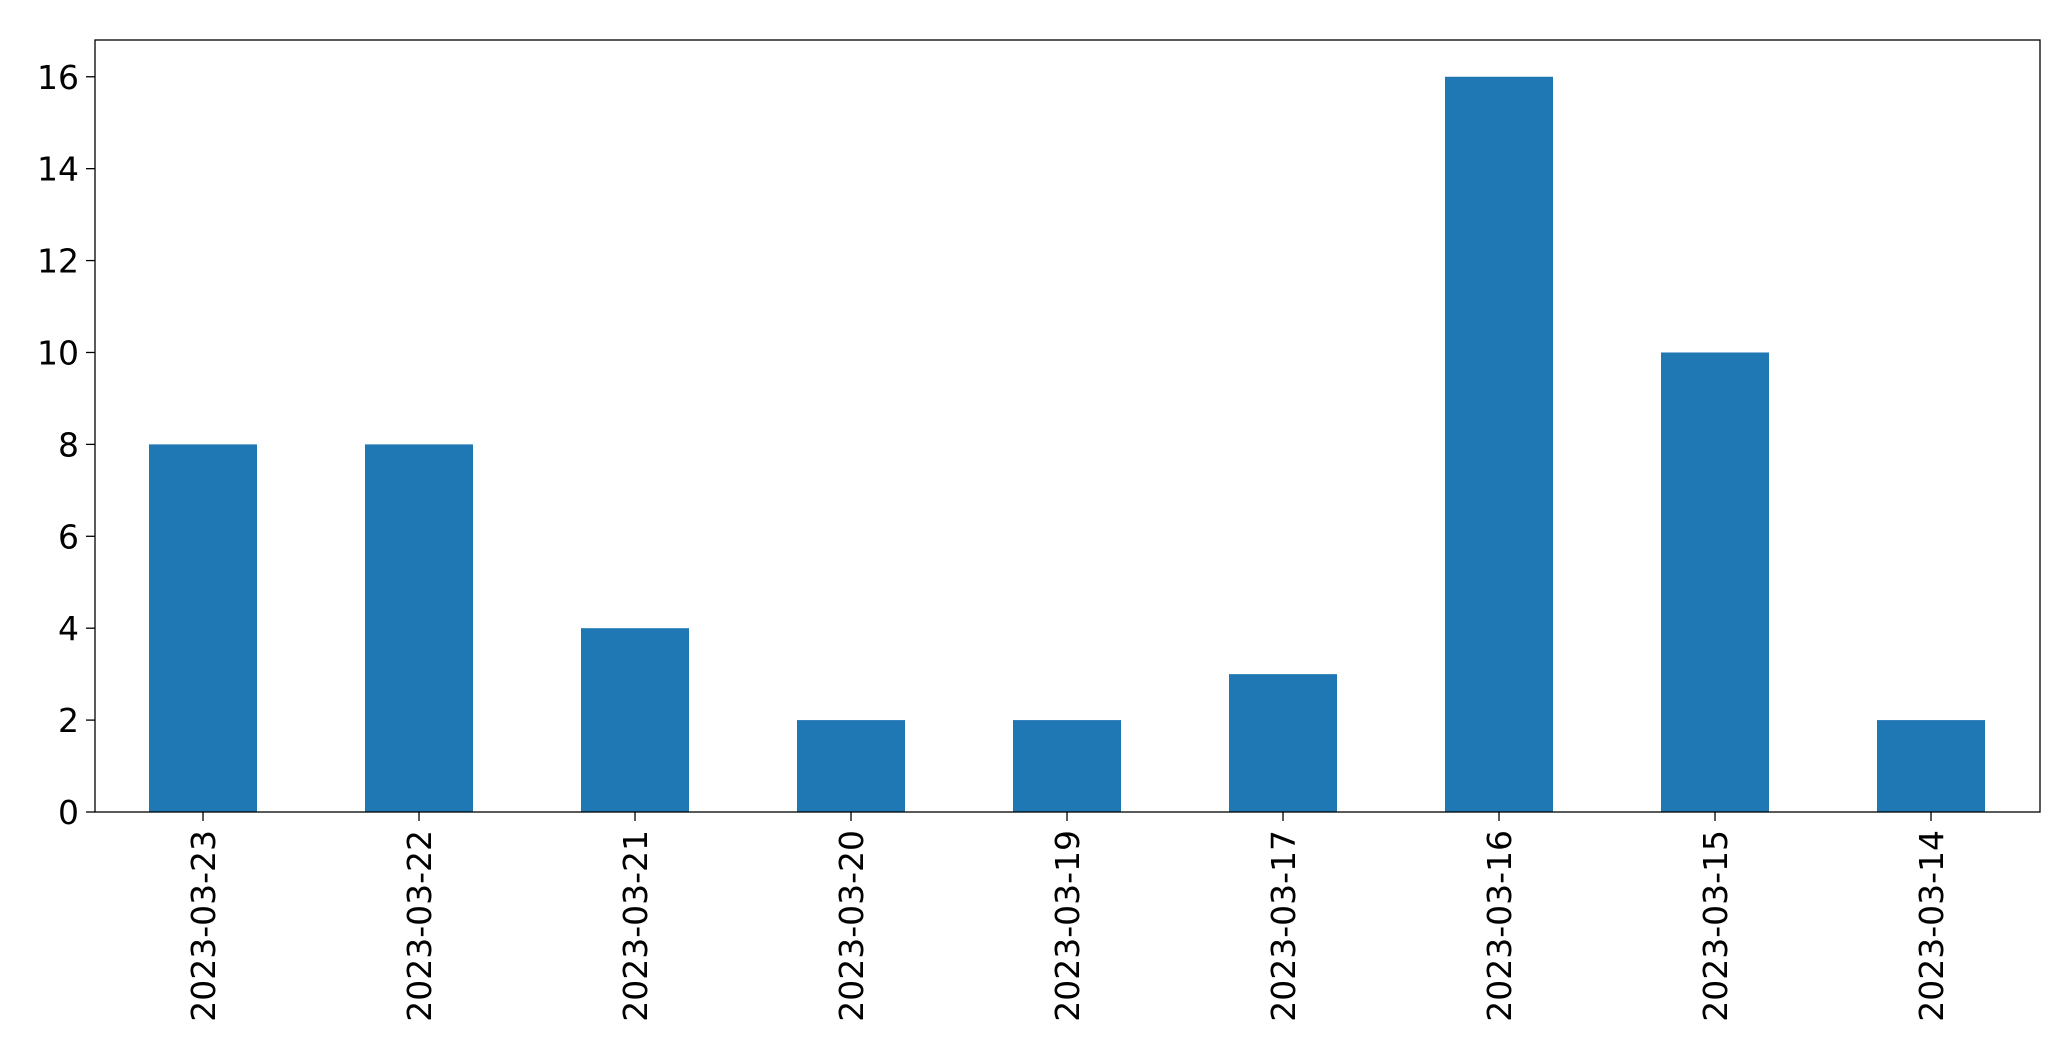 The height and width of the screenshot is (1061, 2071). I want to click on x-tick-label: 2023-03-14, so click(1931, 926).